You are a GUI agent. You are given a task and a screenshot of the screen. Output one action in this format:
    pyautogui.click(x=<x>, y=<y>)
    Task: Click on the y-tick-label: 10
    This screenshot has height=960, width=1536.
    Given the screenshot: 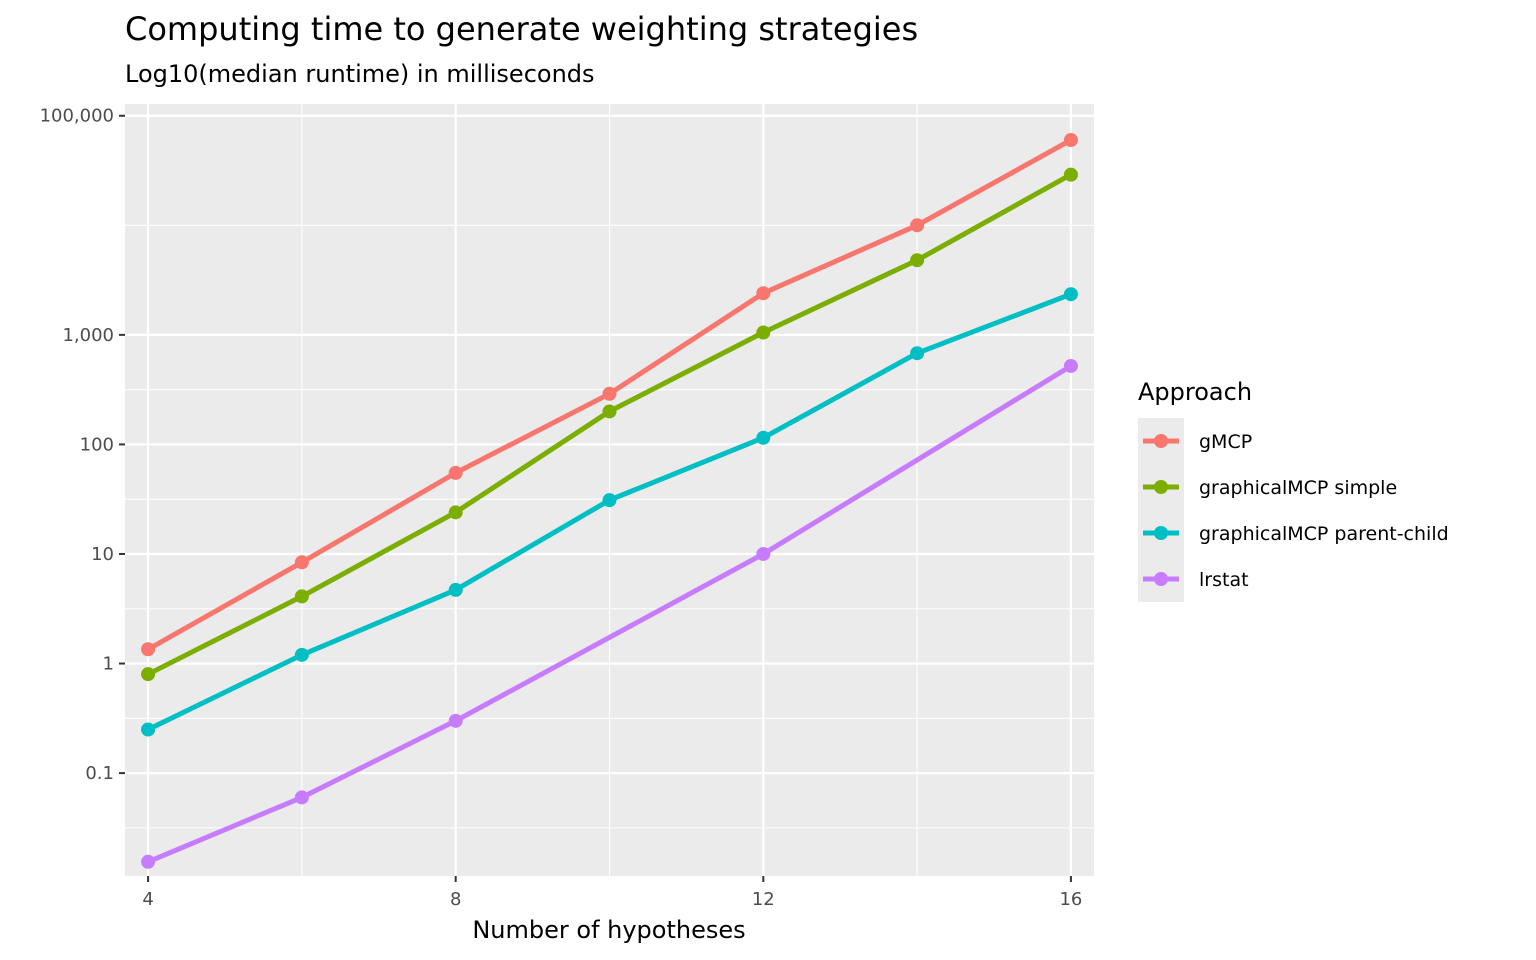 What is the action you would take?
    pyautogui.click(x=102, y=554)
    